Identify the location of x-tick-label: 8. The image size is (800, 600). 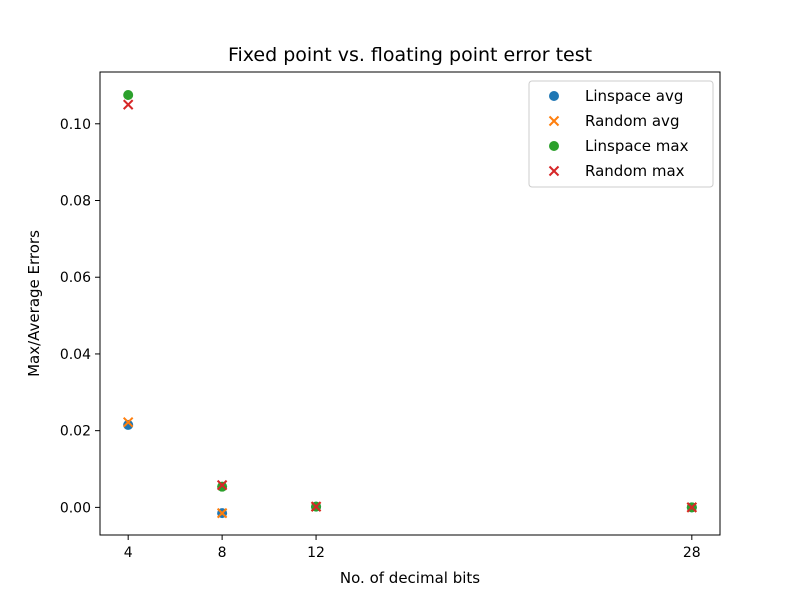
(222, 553).